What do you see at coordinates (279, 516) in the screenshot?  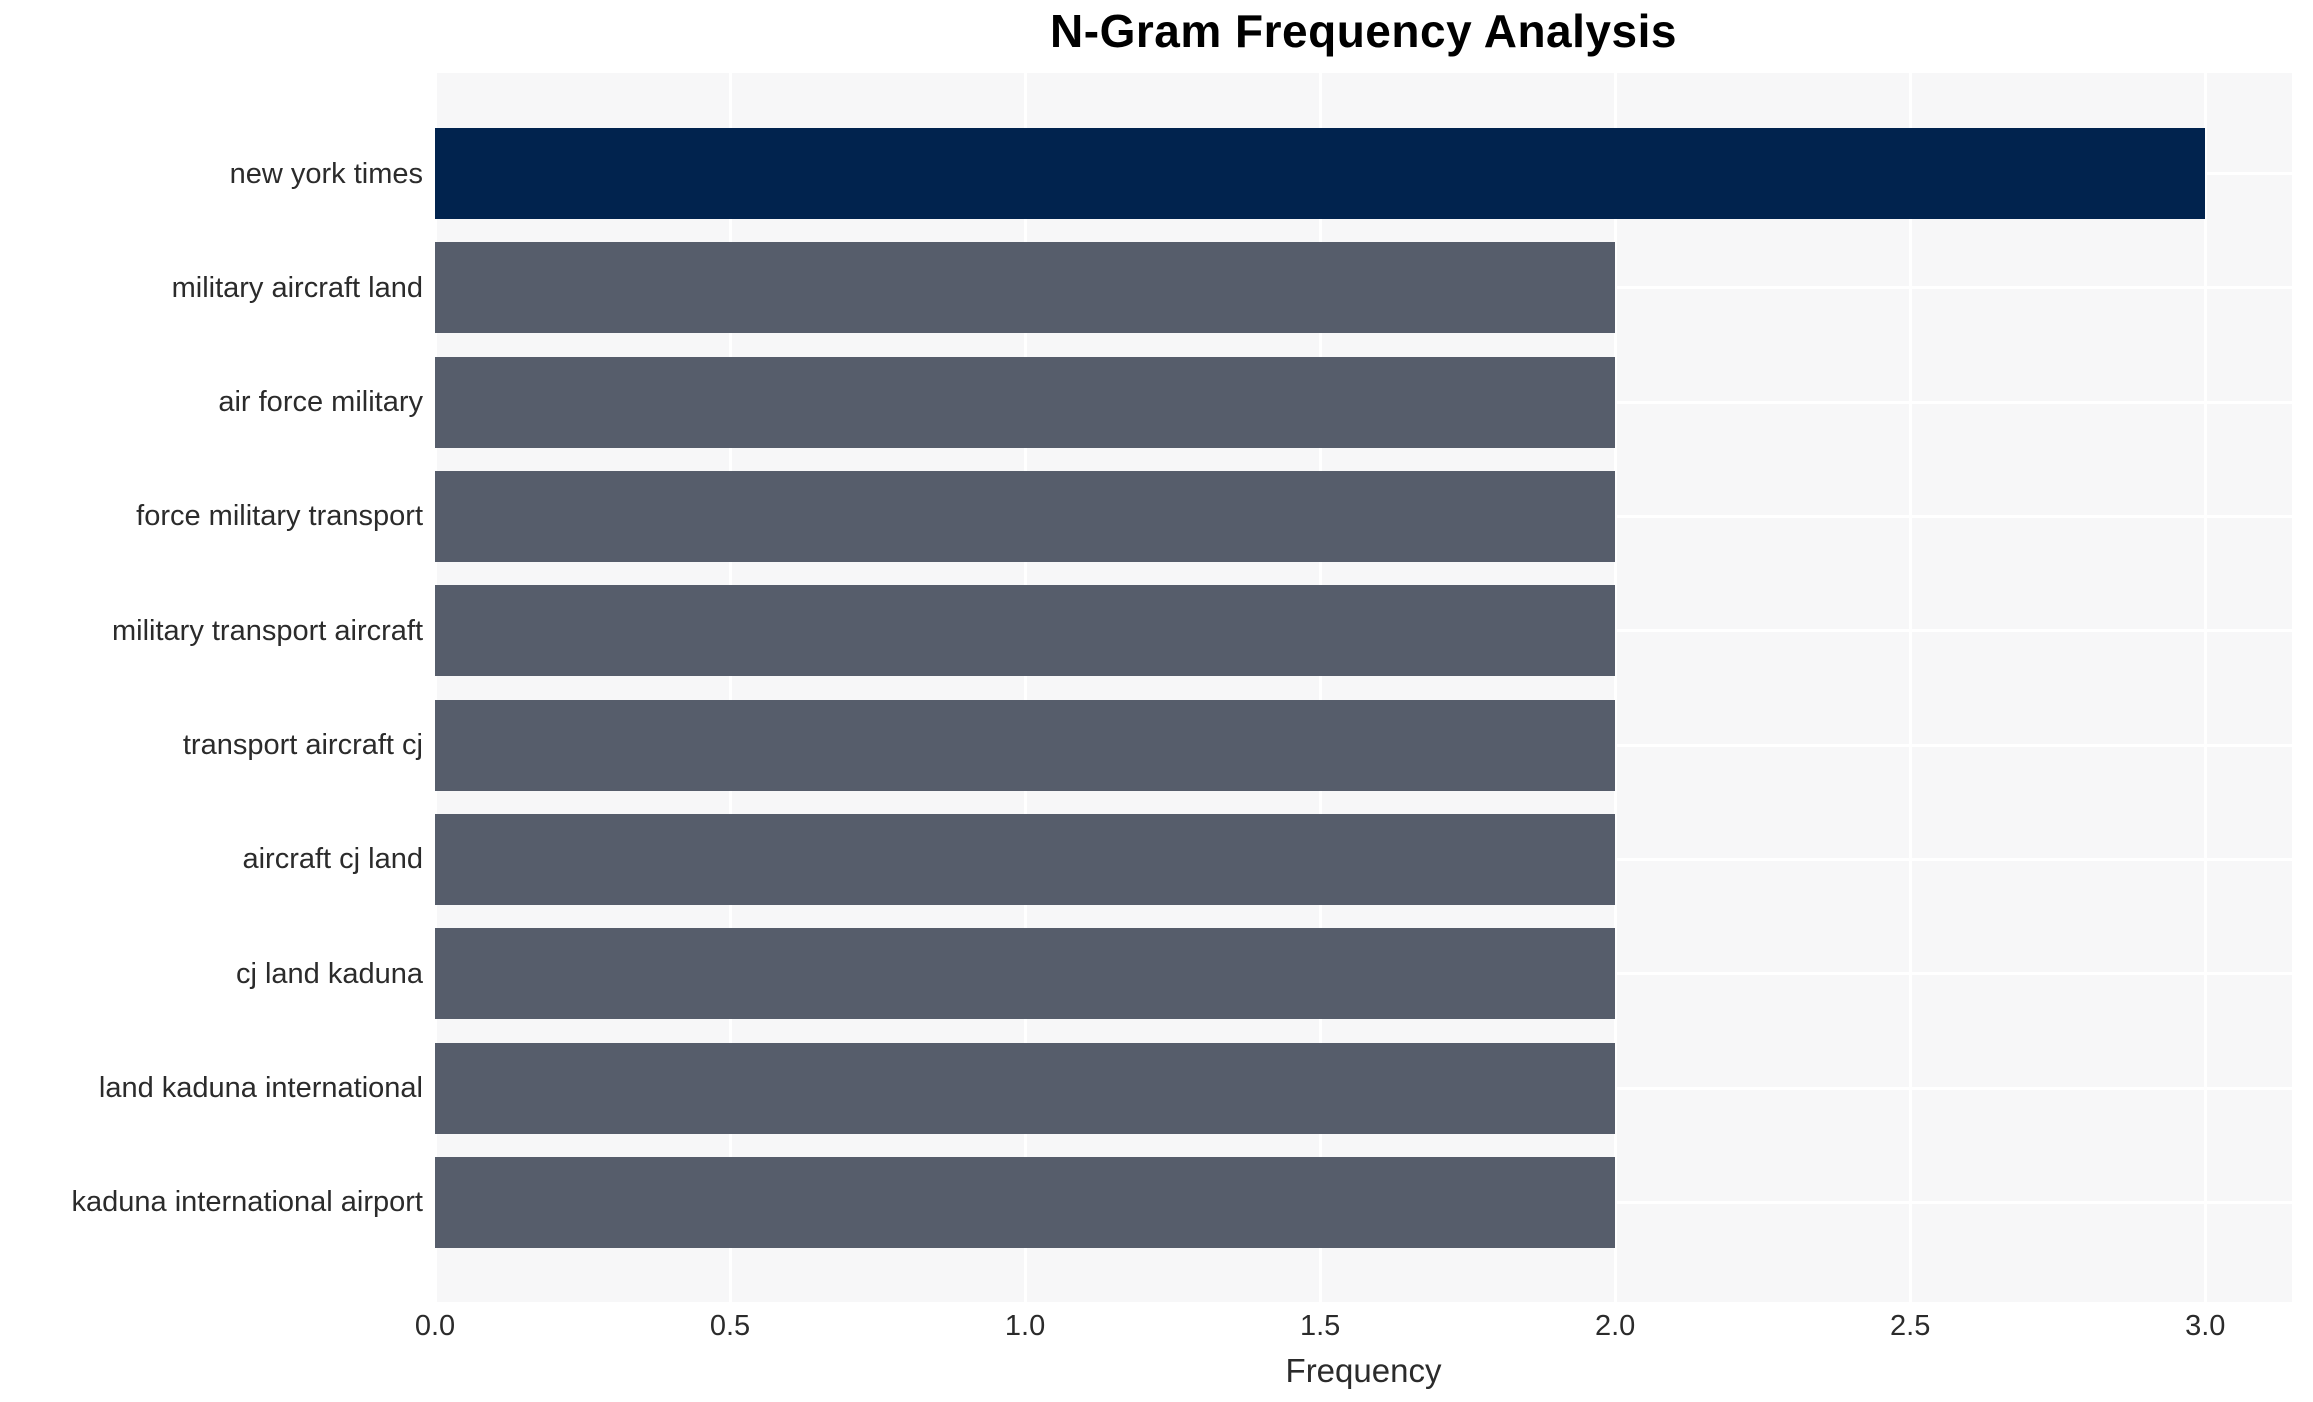 I see `y-tick-label: force military transport` at bounding box center [279, 516].